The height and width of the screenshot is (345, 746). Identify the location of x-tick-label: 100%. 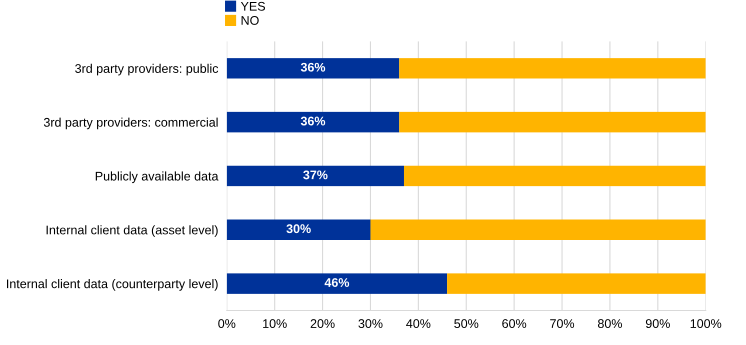
(706, 323).